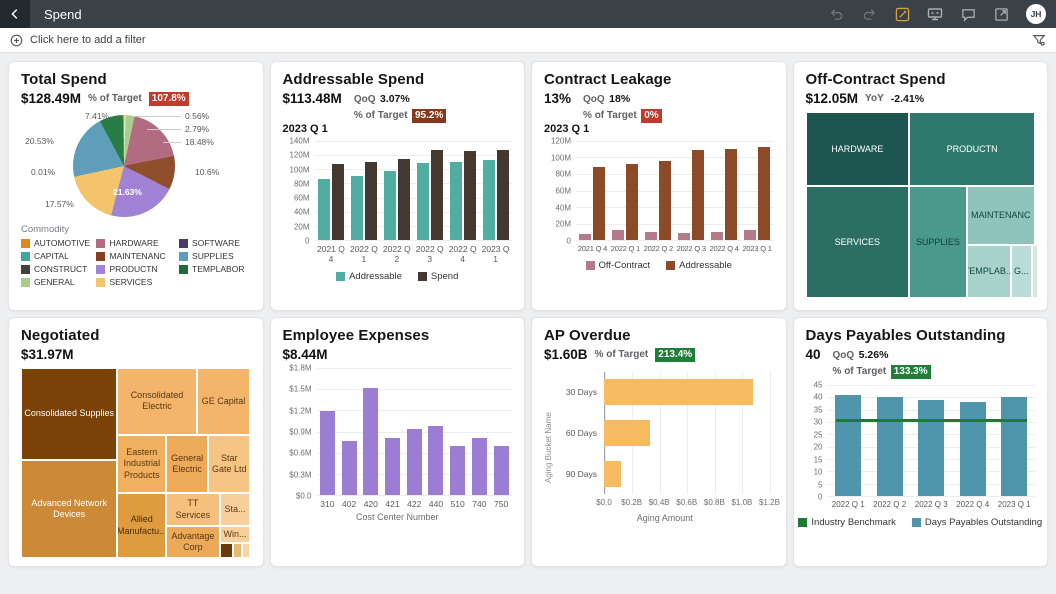 Image resolution: width=1056 pixels, height=594 pixels. I want to click on treemap-node: General Electric, so click(187, 464).